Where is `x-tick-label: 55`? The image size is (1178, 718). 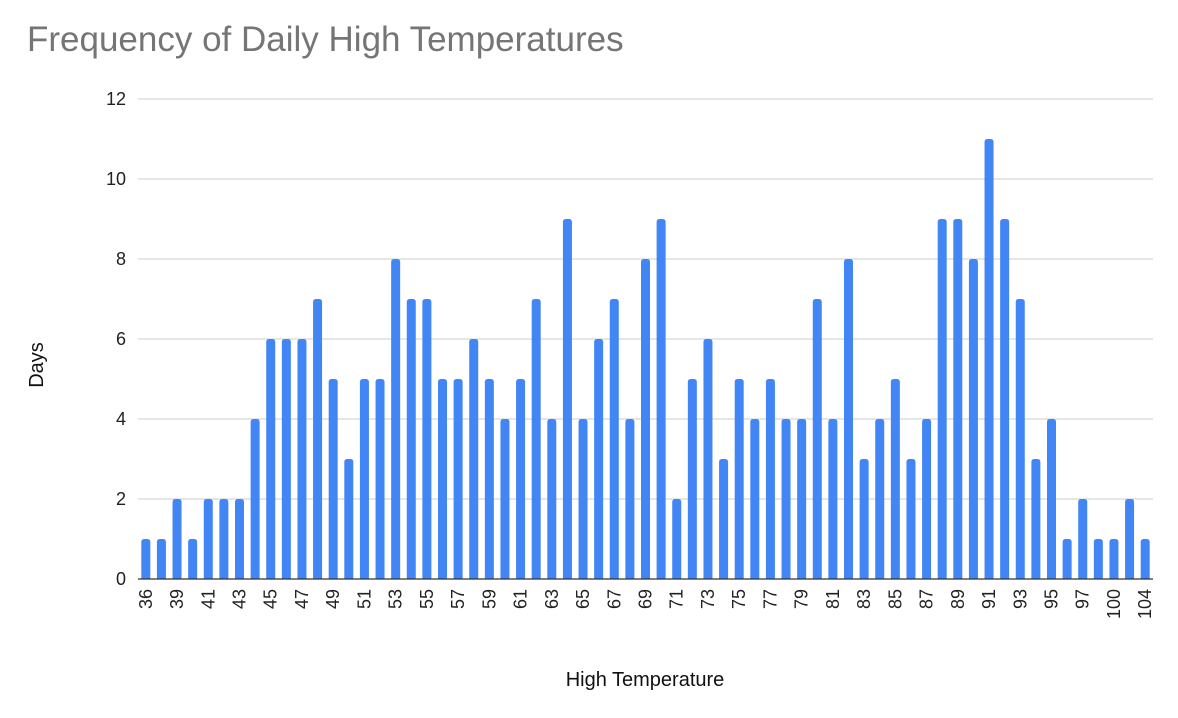
x-tick-label: 55 is located at coordinates (427, 599).